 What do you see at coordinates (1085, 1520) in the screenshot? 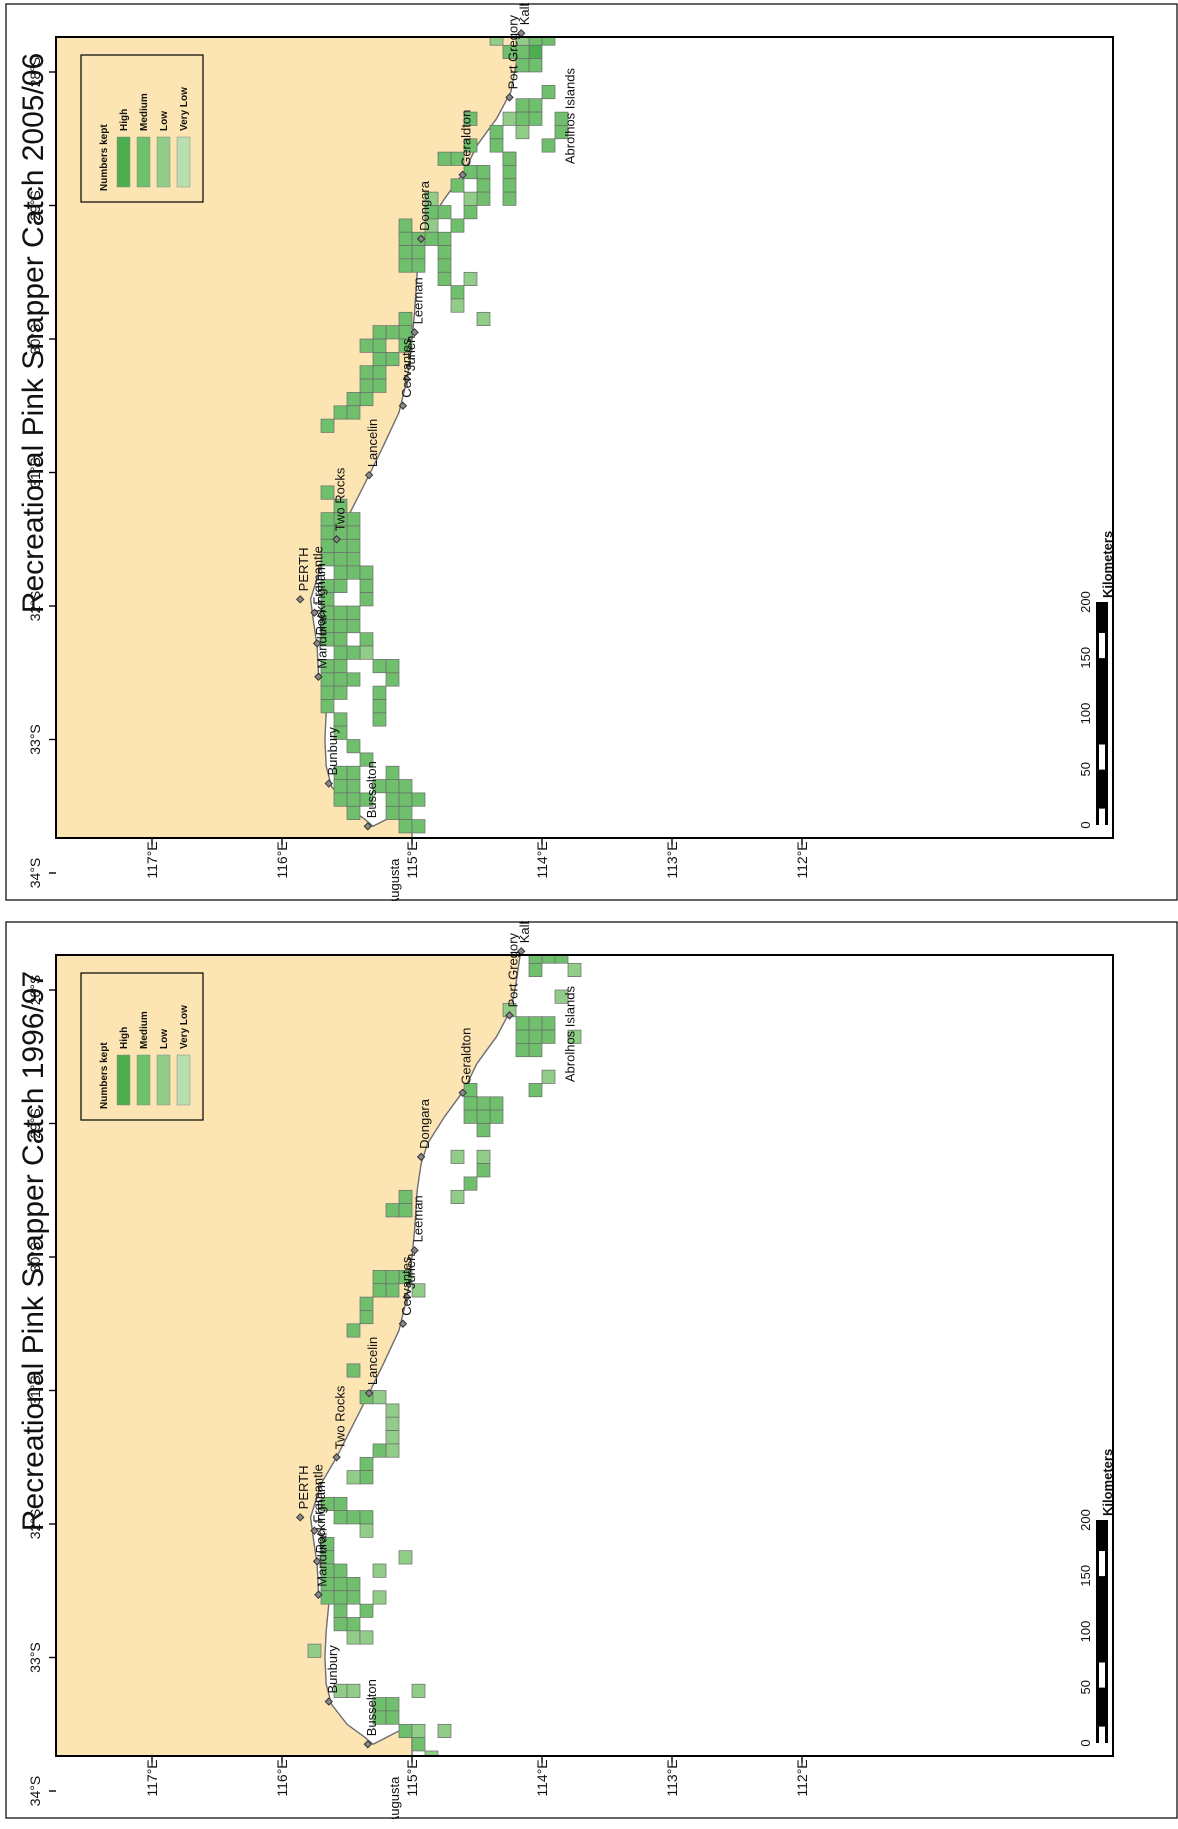
I see `scale-label: 200` at bounding box center [1085, 1520].